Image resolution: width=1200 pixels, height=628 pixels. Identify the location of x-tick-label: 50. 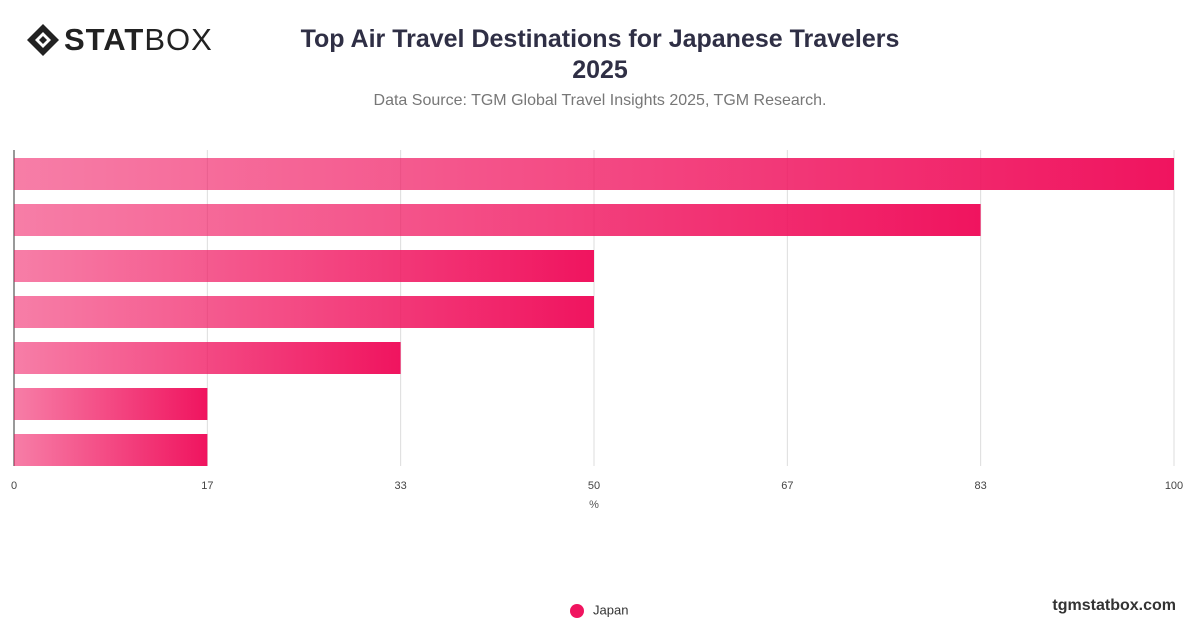
(594, 486).